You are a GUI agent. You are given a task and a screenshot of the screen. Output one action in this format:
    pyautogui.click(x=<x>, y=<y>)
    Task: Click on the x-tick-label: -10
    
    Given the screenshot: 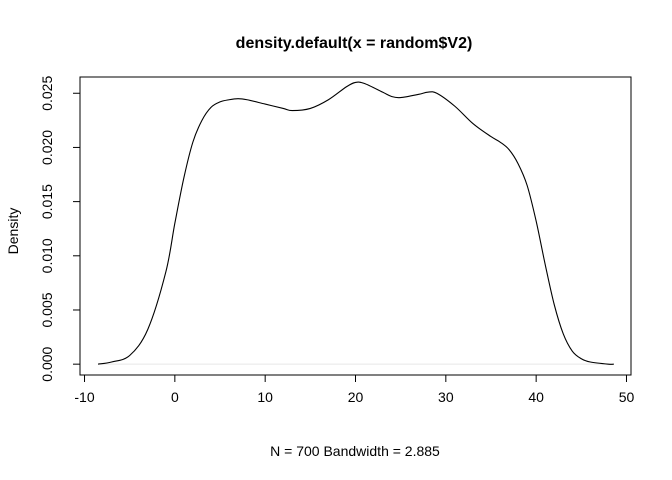 What is the action you would take?
    pyautogui.click(x=84, y=397)
    